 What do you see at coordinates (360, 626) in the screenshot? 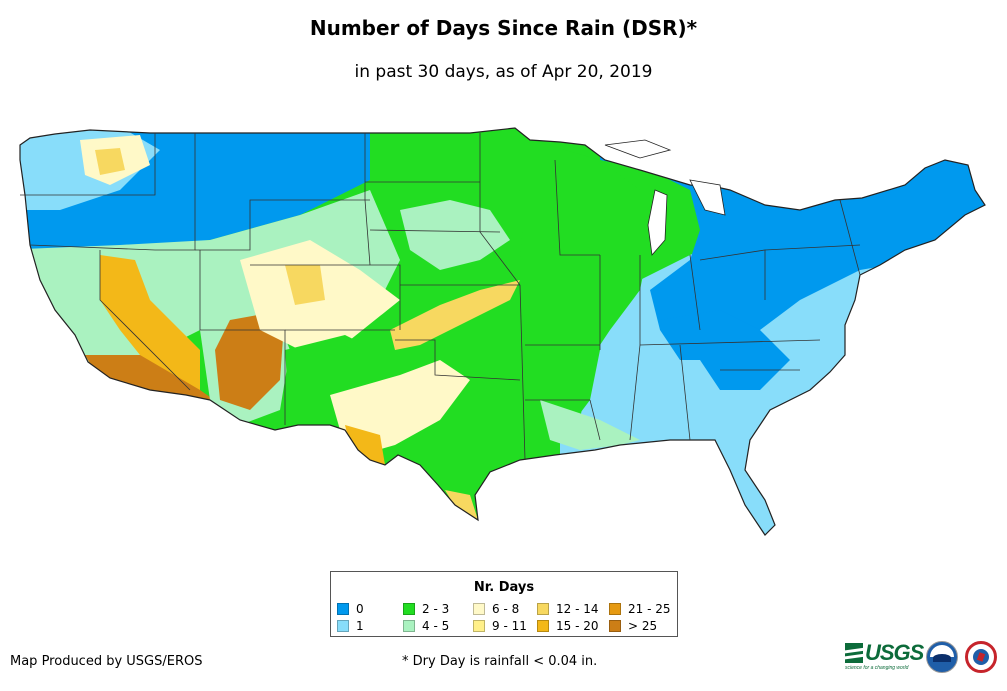
I see `legend-label: 1` at bounding box center [360, 626].